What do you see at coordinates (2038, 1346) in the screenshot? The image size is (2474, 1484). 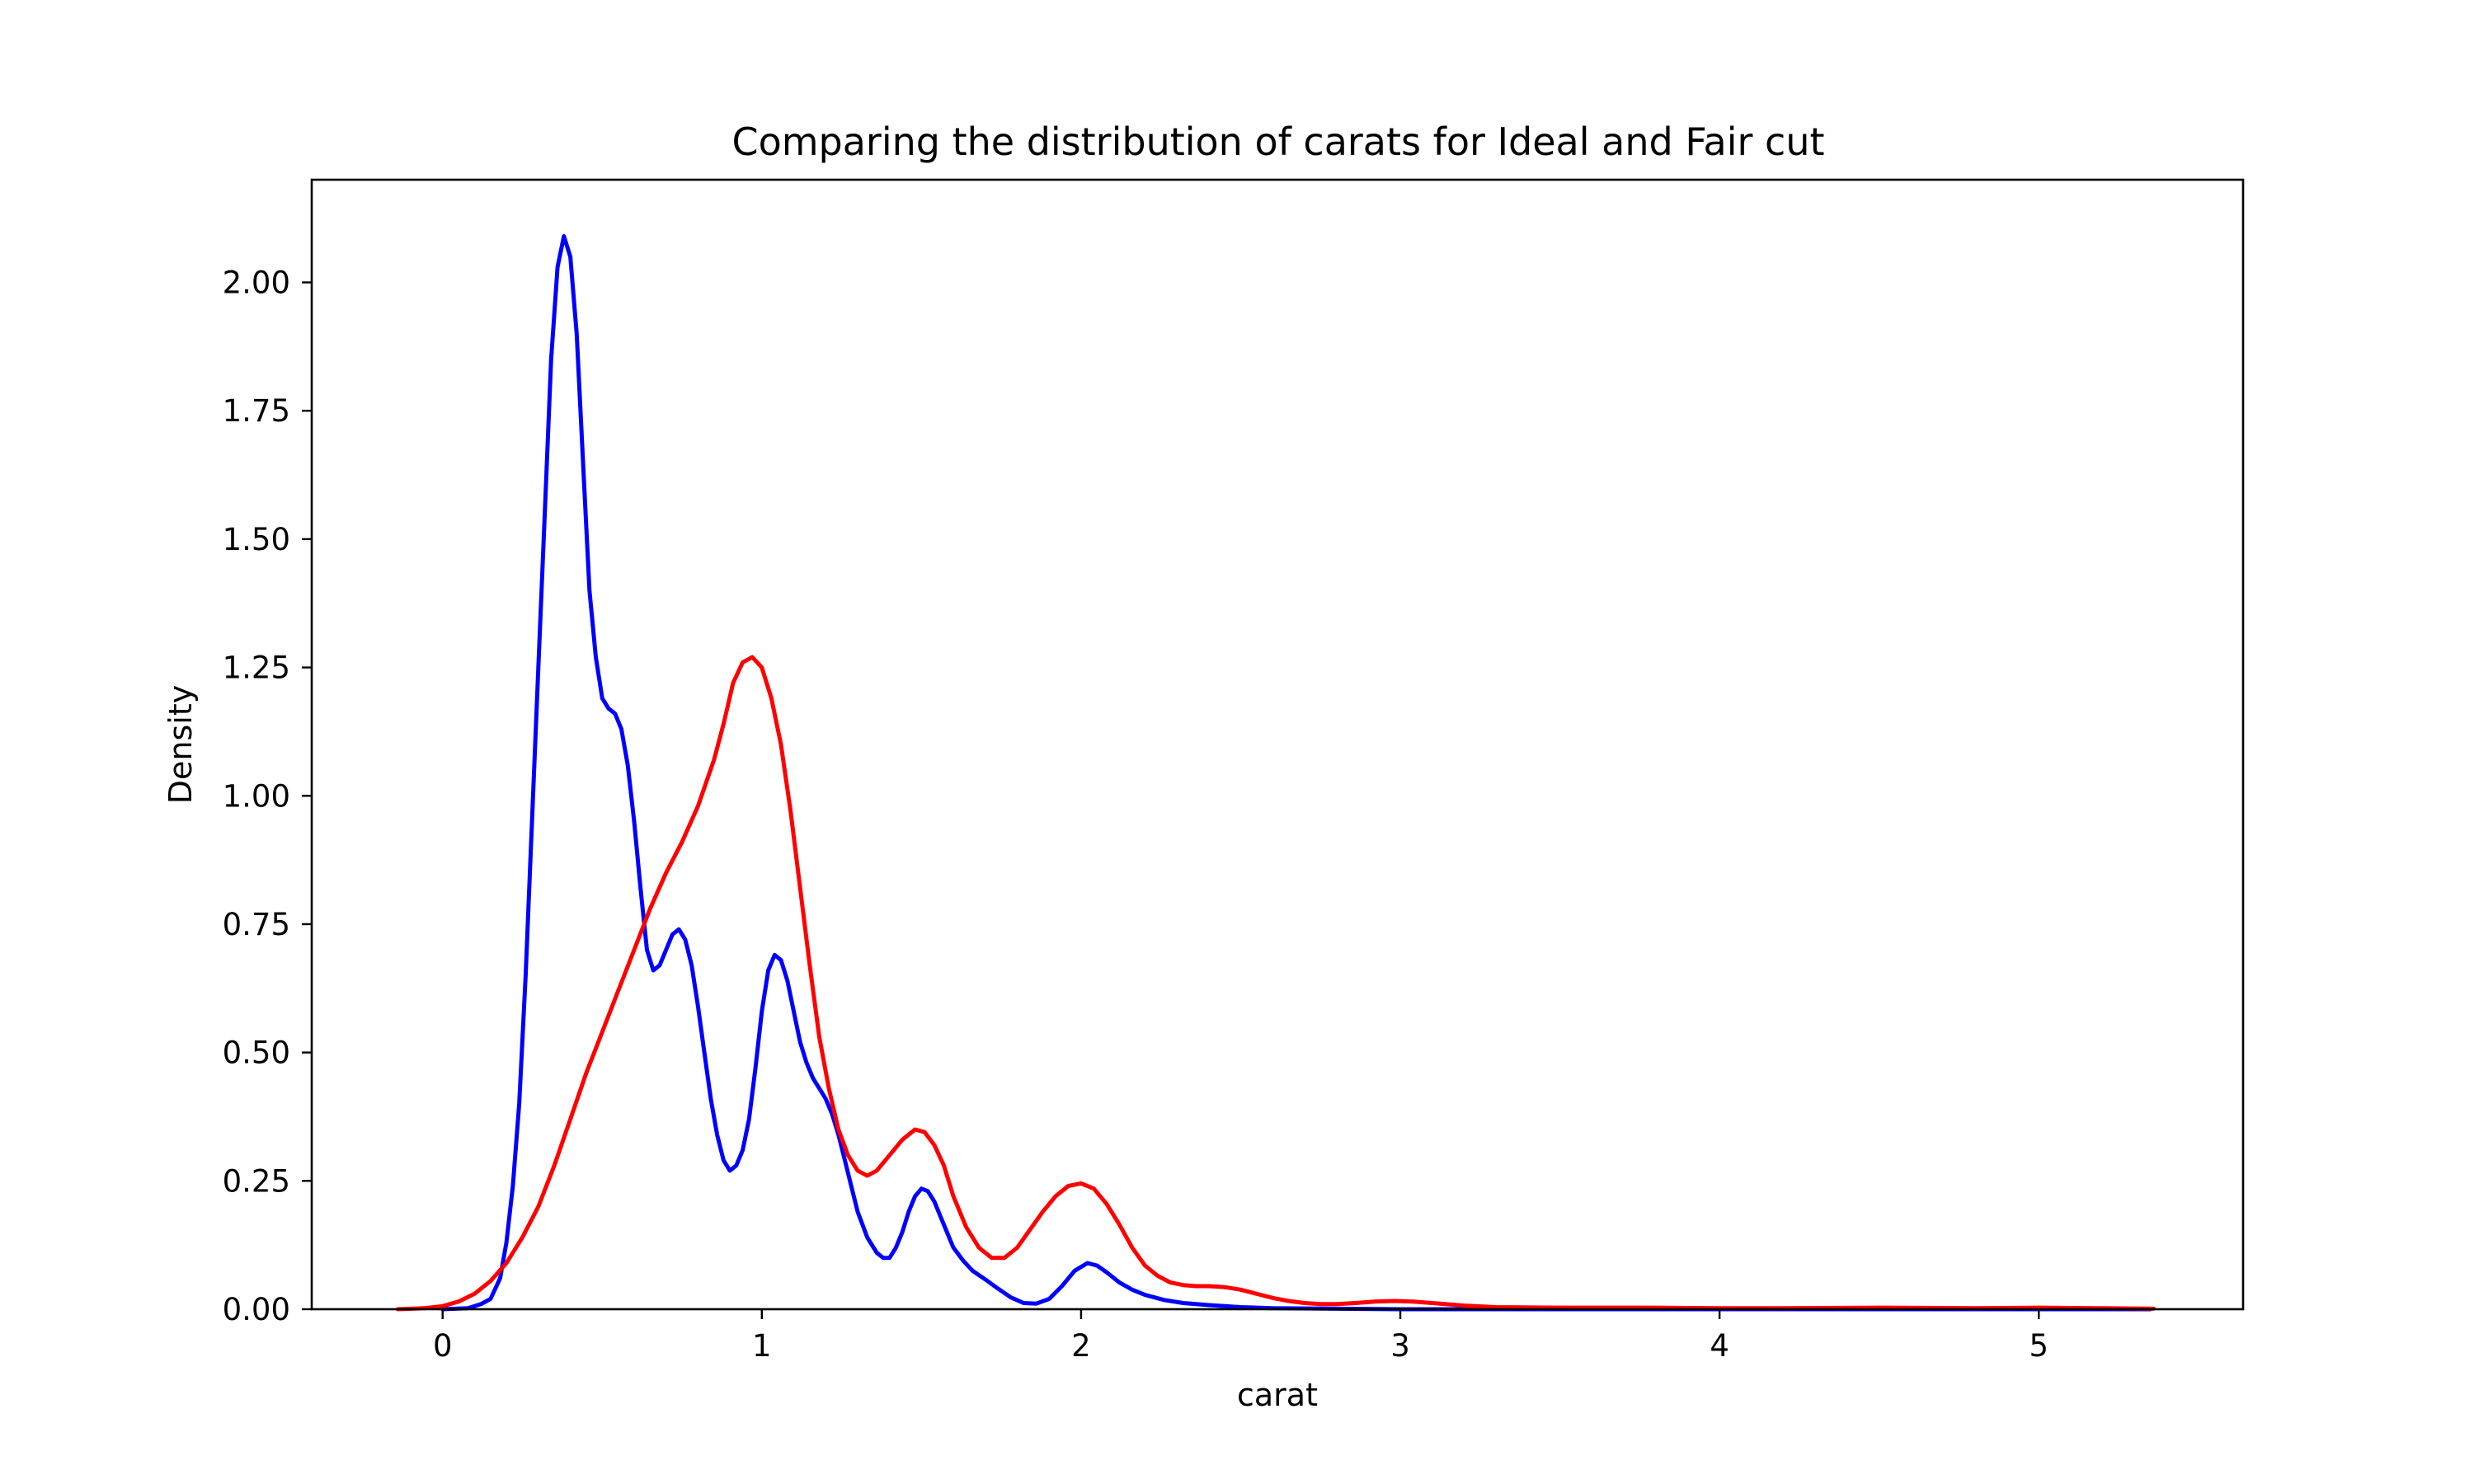 I see `x-tick-label: 5` at bounding box center [2038, 1346].